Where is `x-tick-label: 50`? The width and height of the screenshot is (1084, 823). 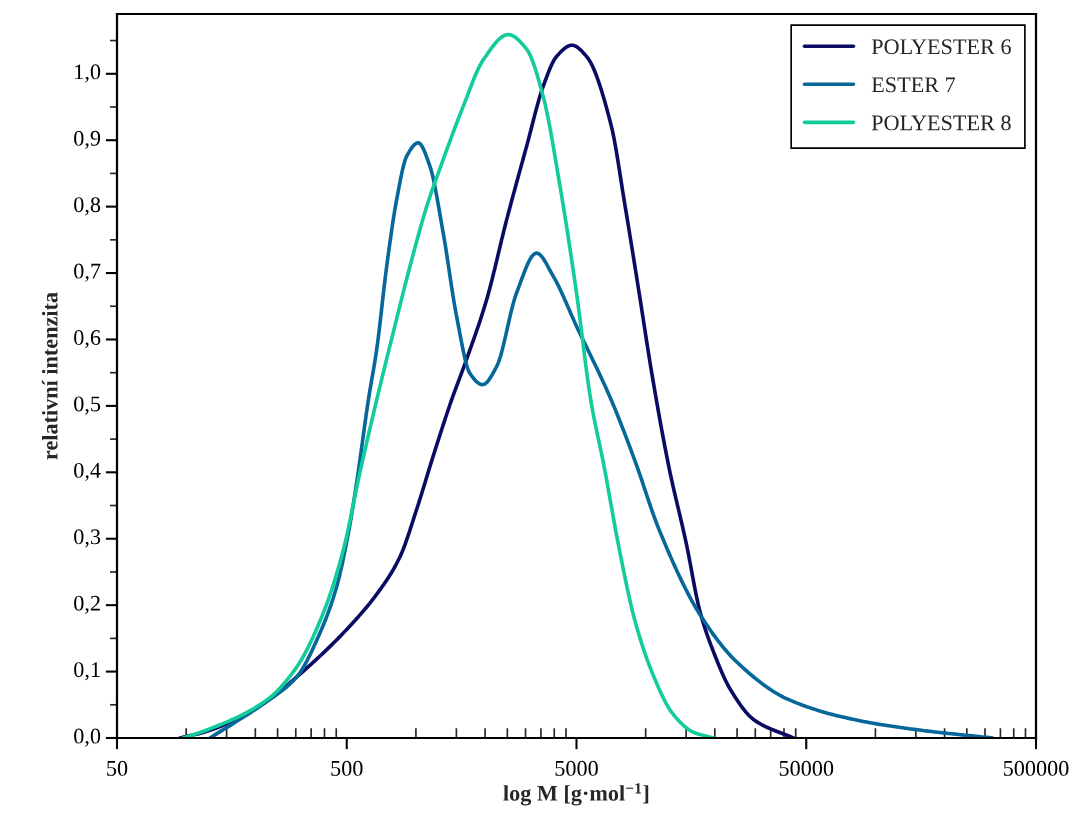
x-tick-label: 50 is located at coordinates (117, 768).